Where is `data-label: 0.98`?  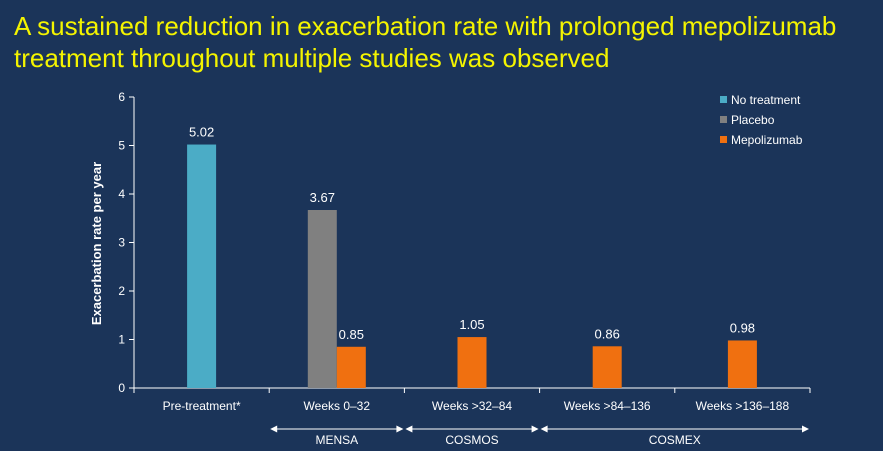 data-label: 0.98 is located at coordinates (742, 327).